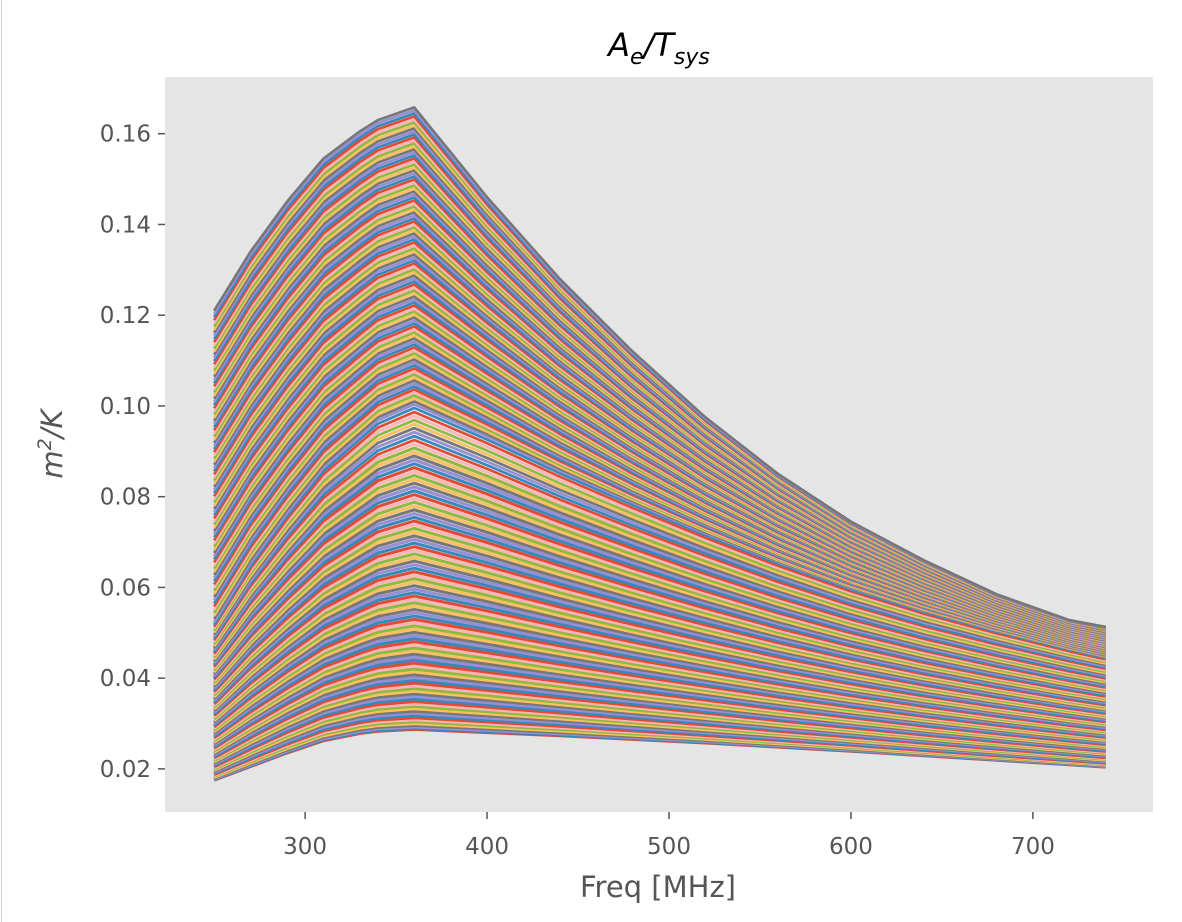  What do you see at coordinates (125, 316) in the screenshot?
I see `y-tick-label: 0.12` at bounding box center [125, 316].